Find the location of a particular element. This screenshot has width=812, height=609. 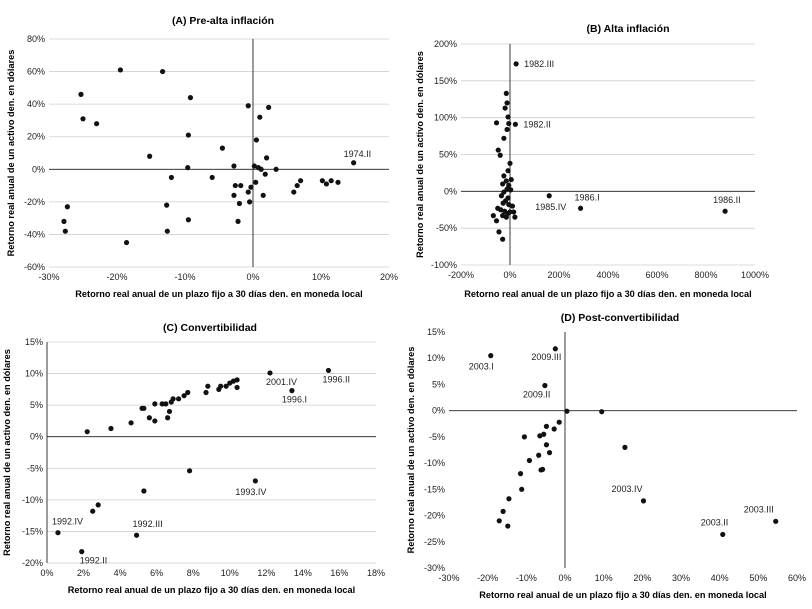

point-annotation: 1974.II is located at coordinates (358, 154).